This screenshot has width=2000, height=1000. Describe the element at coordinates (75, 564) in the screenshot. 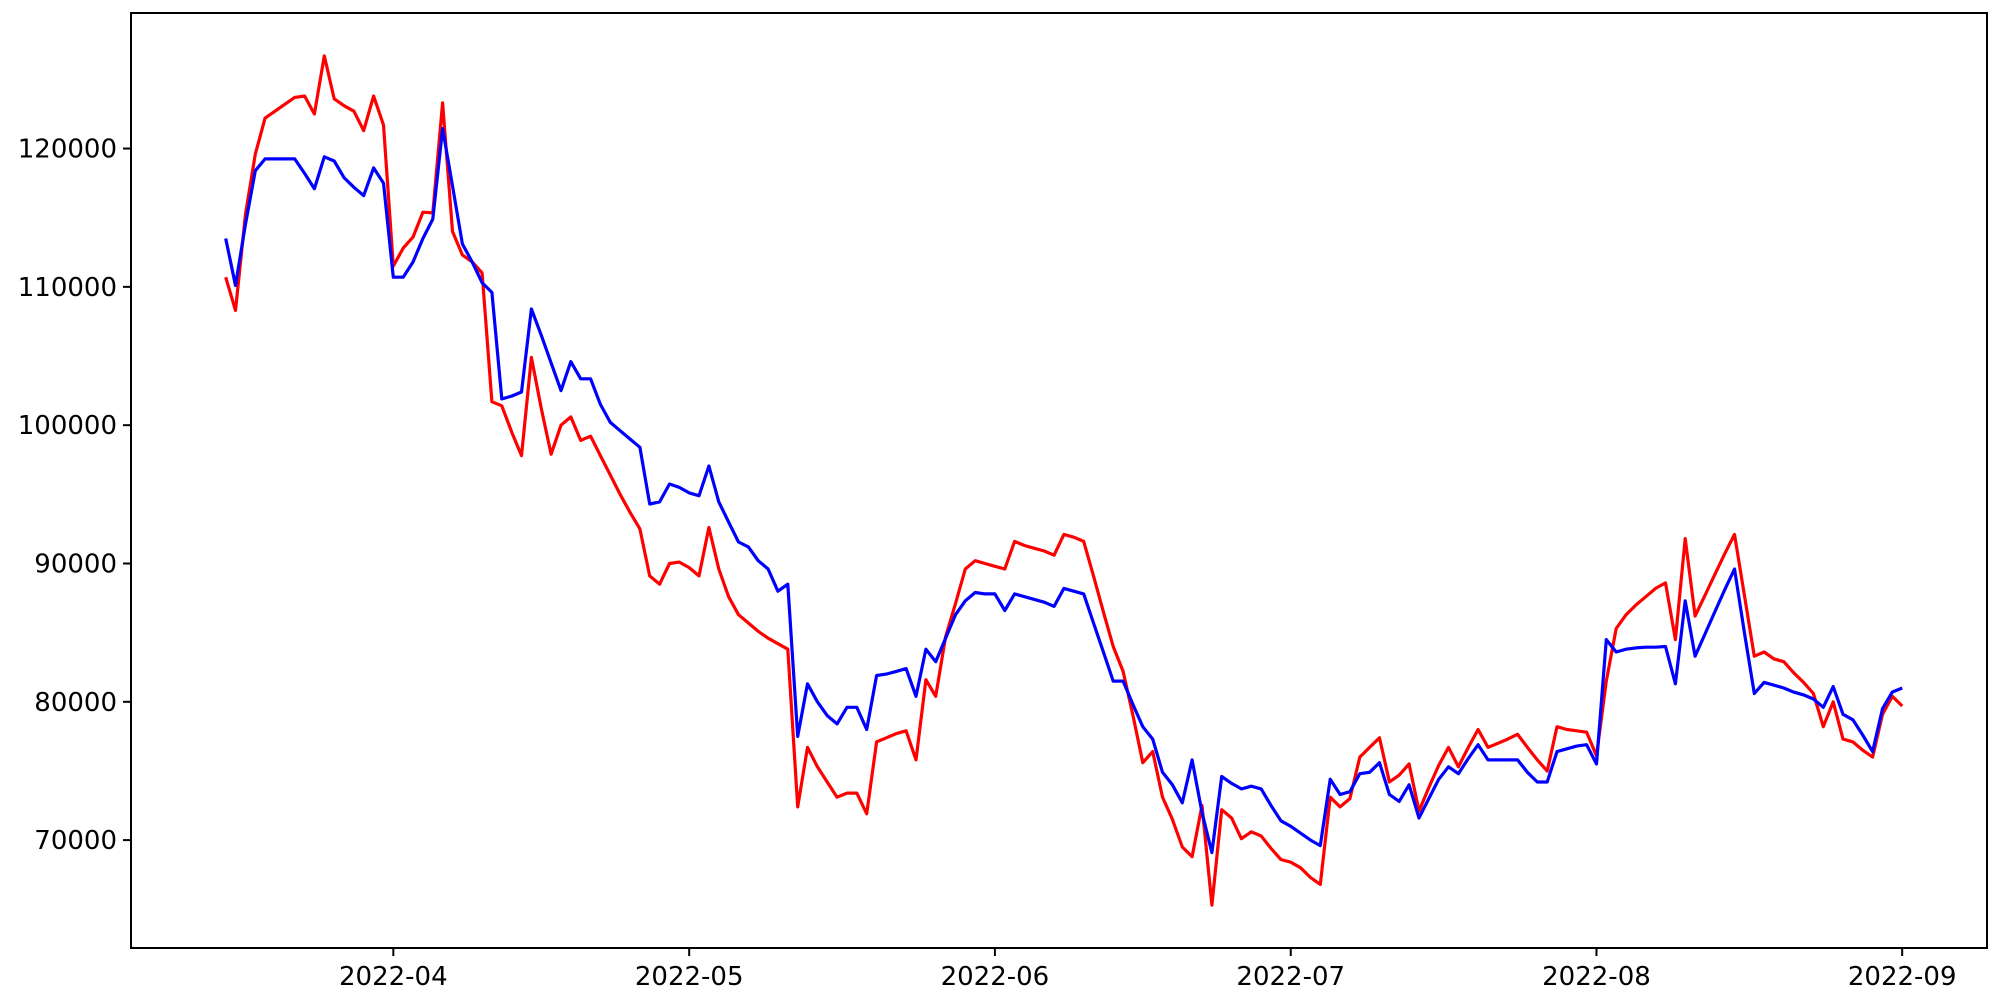

I see `y-tick-label: 90000` at that location.